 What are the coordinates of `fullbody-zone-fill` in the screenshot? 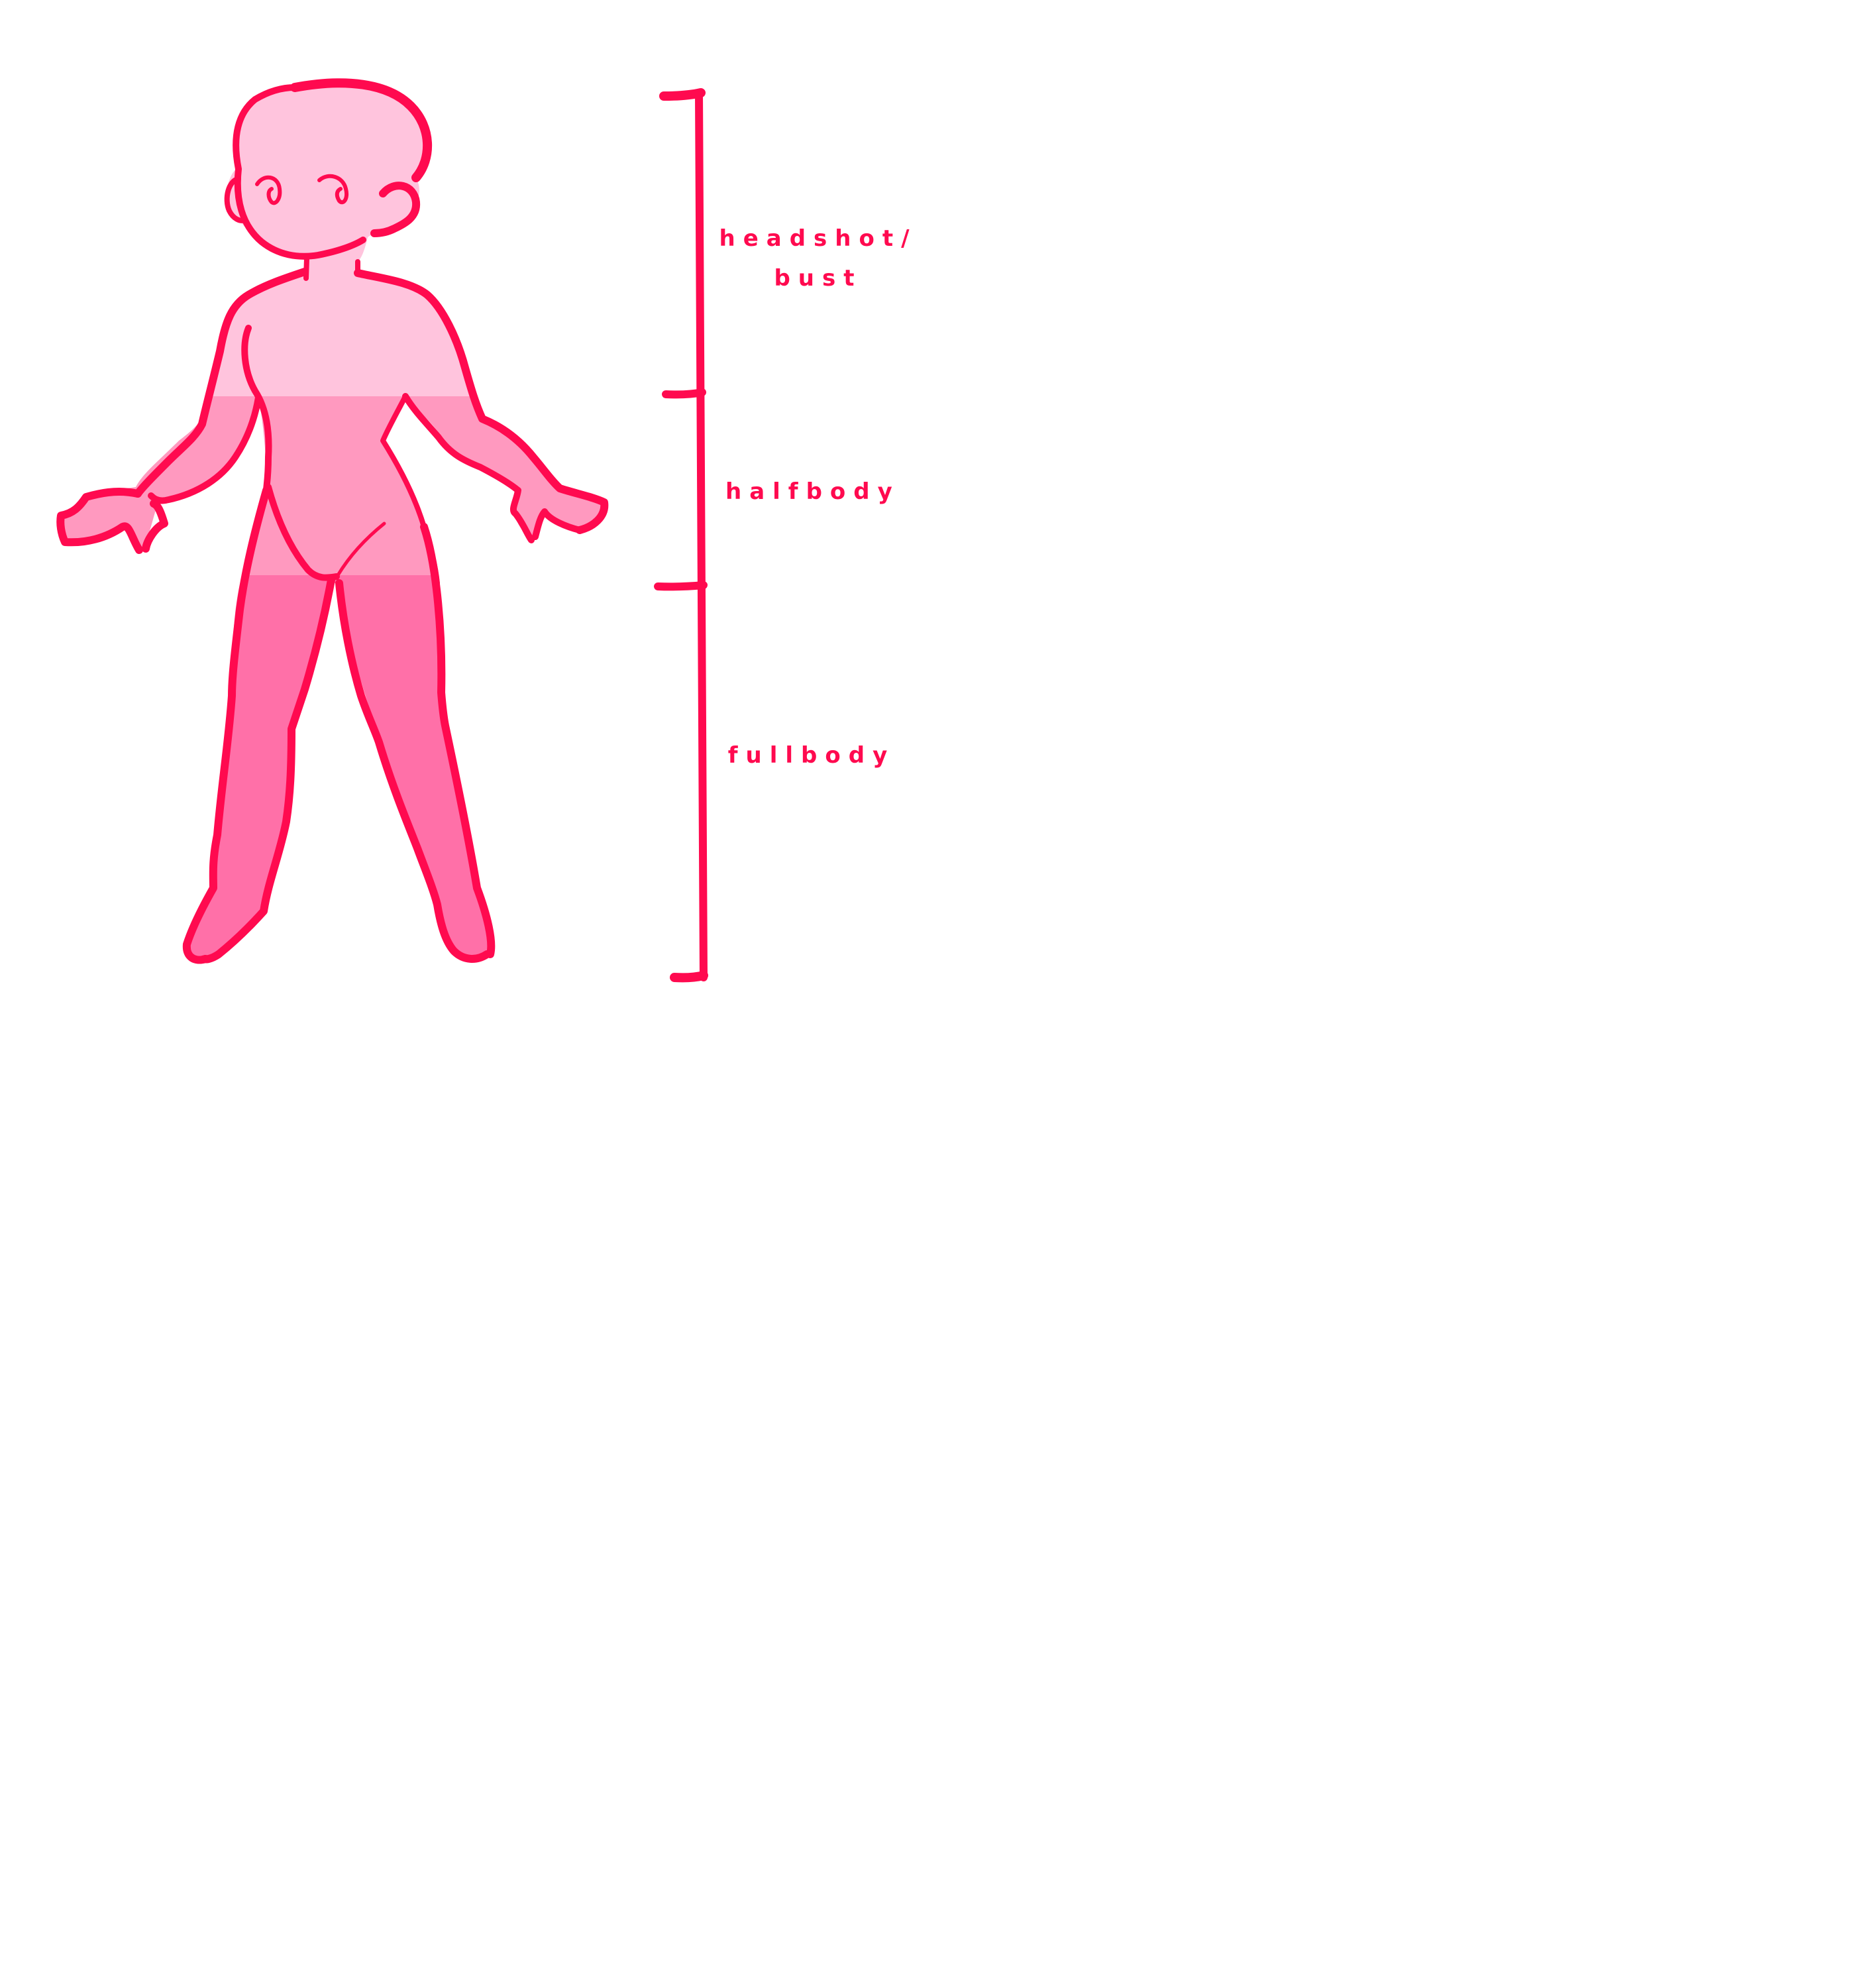 It's located at (333, 768).